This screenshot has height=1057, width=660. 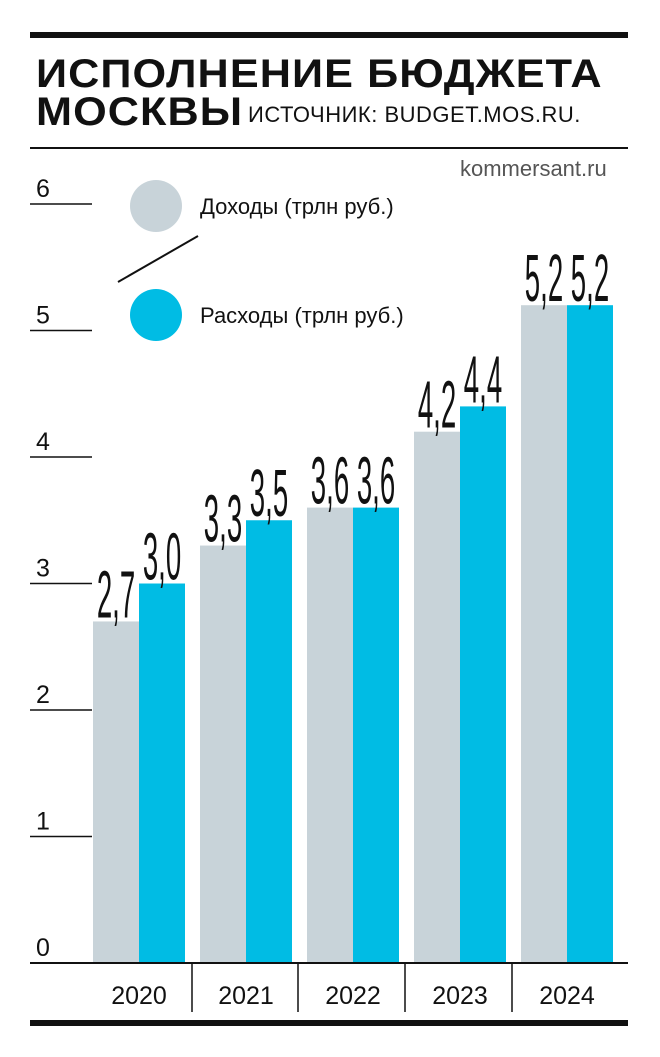 What do you see at coordinates (319, 74) in the screenshot?
I see `chart-title-line1: ИСПОЛНЕНИЕ БЮДЖЕТА` at bounding box center [319, 74].